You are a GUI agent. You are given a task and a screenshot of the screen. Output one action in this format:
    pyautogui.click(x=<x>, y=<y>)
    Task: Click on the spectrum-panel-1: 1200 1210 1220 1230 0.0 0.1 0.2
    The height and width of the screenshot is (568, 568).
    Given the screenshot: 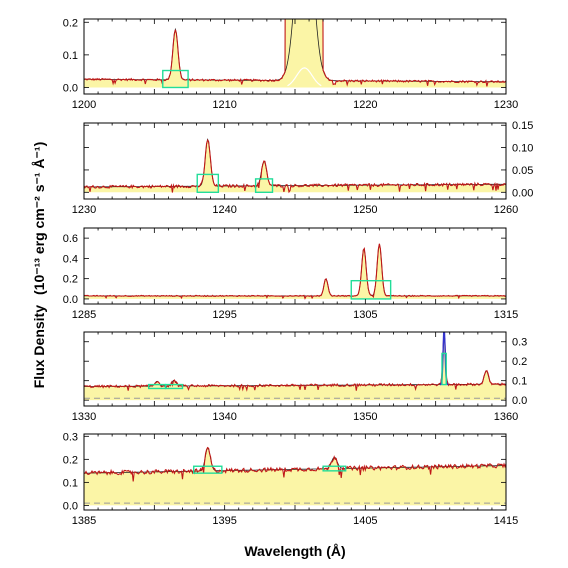 What is the action you would take?
    pyautogui.click(x=291, y=64)
    